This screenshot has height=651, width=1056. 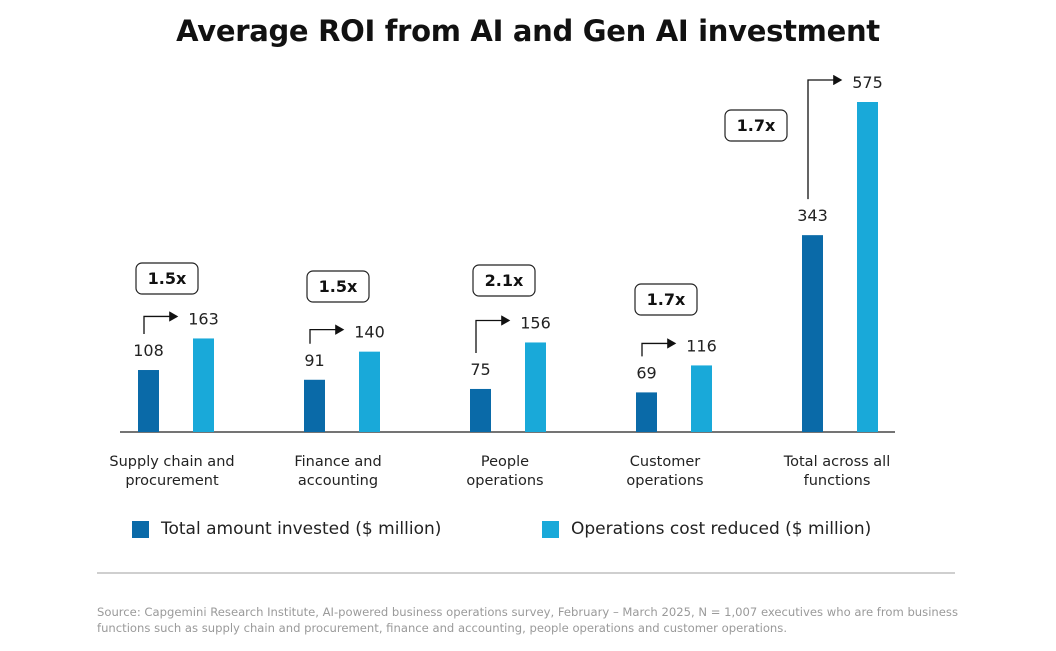 What do you see at coordinates (140, 529) in the screenshot?
I see `legend-swatch-invested` at bounding box center [140, 529].